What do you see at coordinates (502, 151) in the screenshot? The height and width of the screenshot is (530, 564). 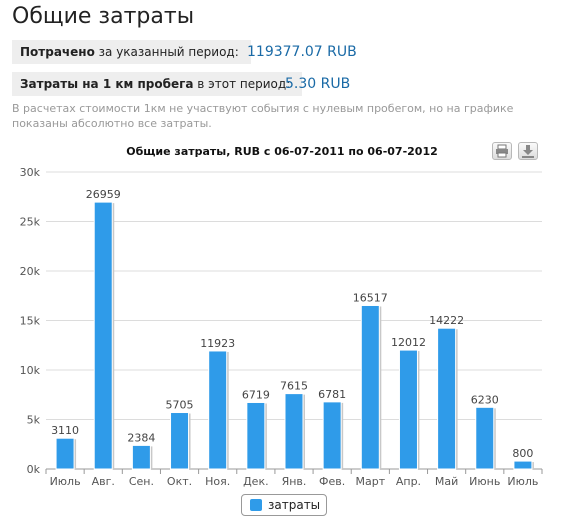 I see `printer-icon` at bounding box center [502, 151].